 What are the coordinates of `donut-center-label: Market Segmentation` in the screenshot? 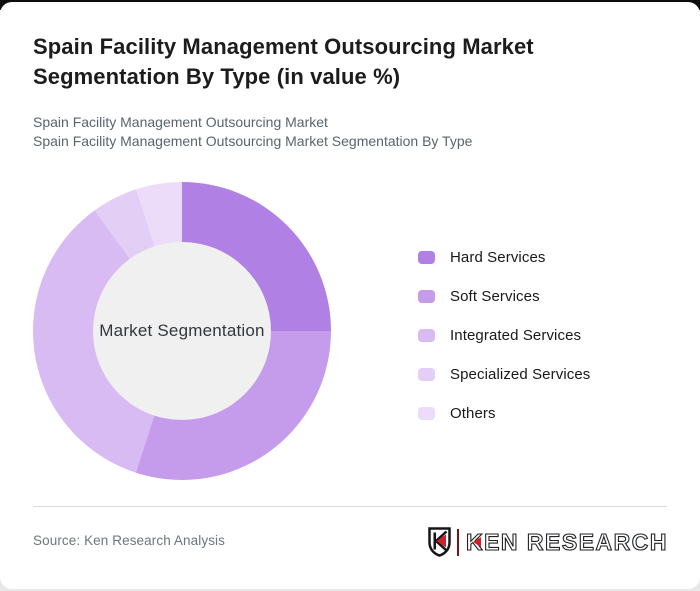 It's located at (182, 330).